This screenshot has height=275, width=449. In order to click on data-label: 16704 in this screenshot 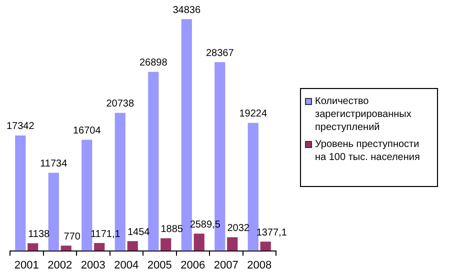, I will do `click(87, 130)`.